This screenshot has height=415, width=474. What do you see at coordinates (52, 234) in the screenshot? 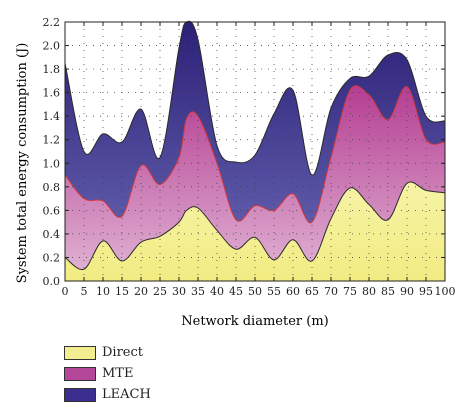
I see `y-tick-label: 0.4` at bounding box center [52, 234].